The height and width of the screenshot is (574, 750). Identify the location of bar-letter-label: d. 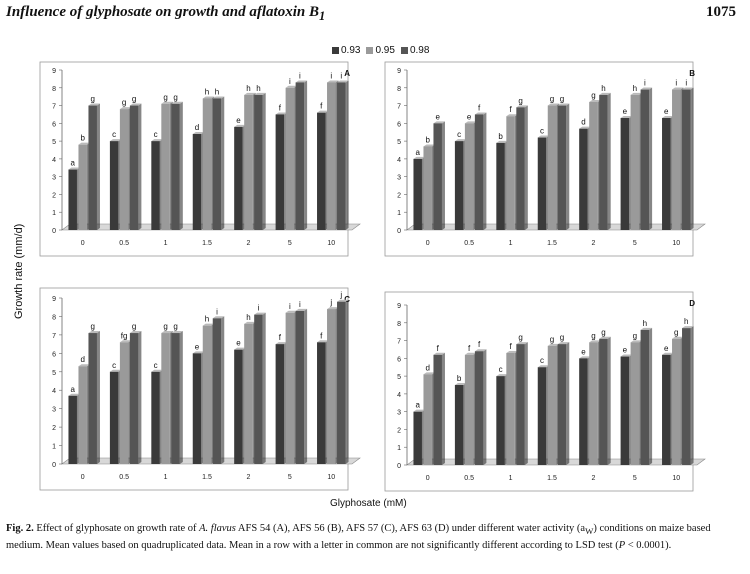
(583, 122).